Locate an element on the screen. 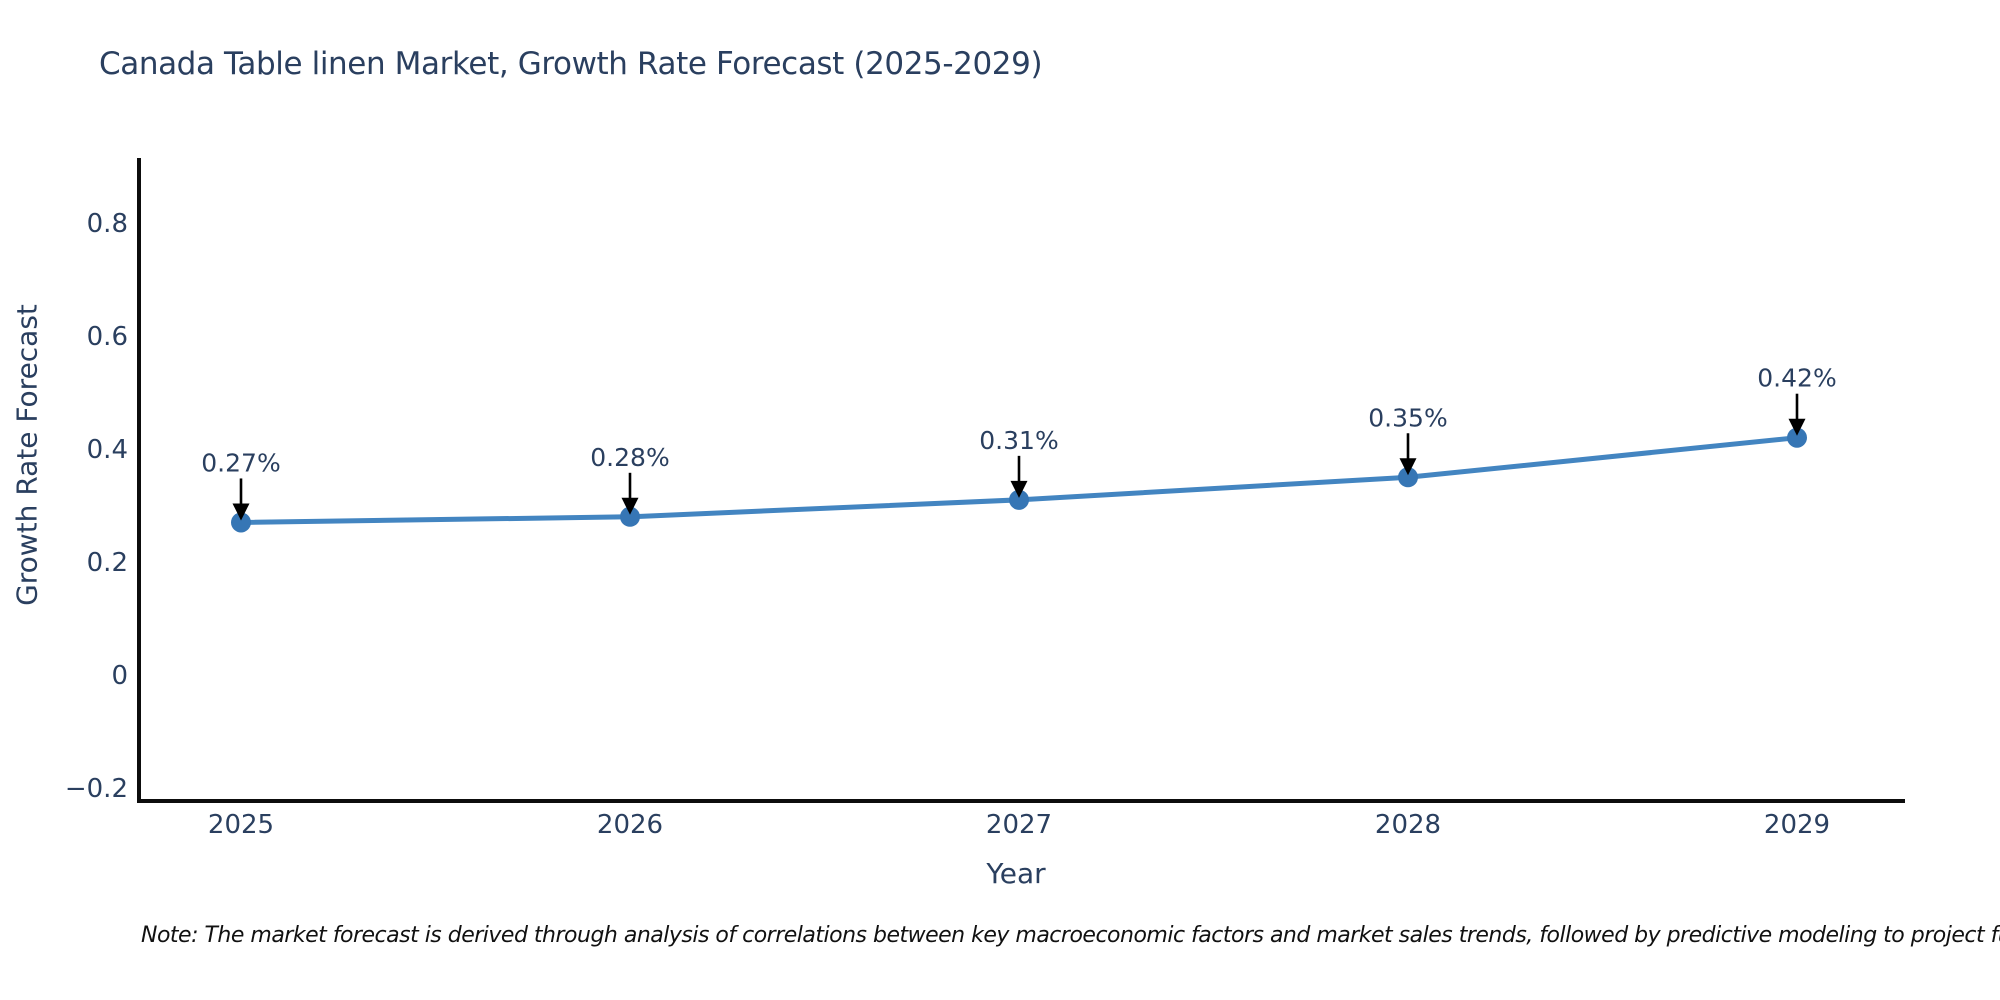 The height and width of the screenshot is (1000, 2000). x-axis-title: Year is located at coordinates (1015, 873).